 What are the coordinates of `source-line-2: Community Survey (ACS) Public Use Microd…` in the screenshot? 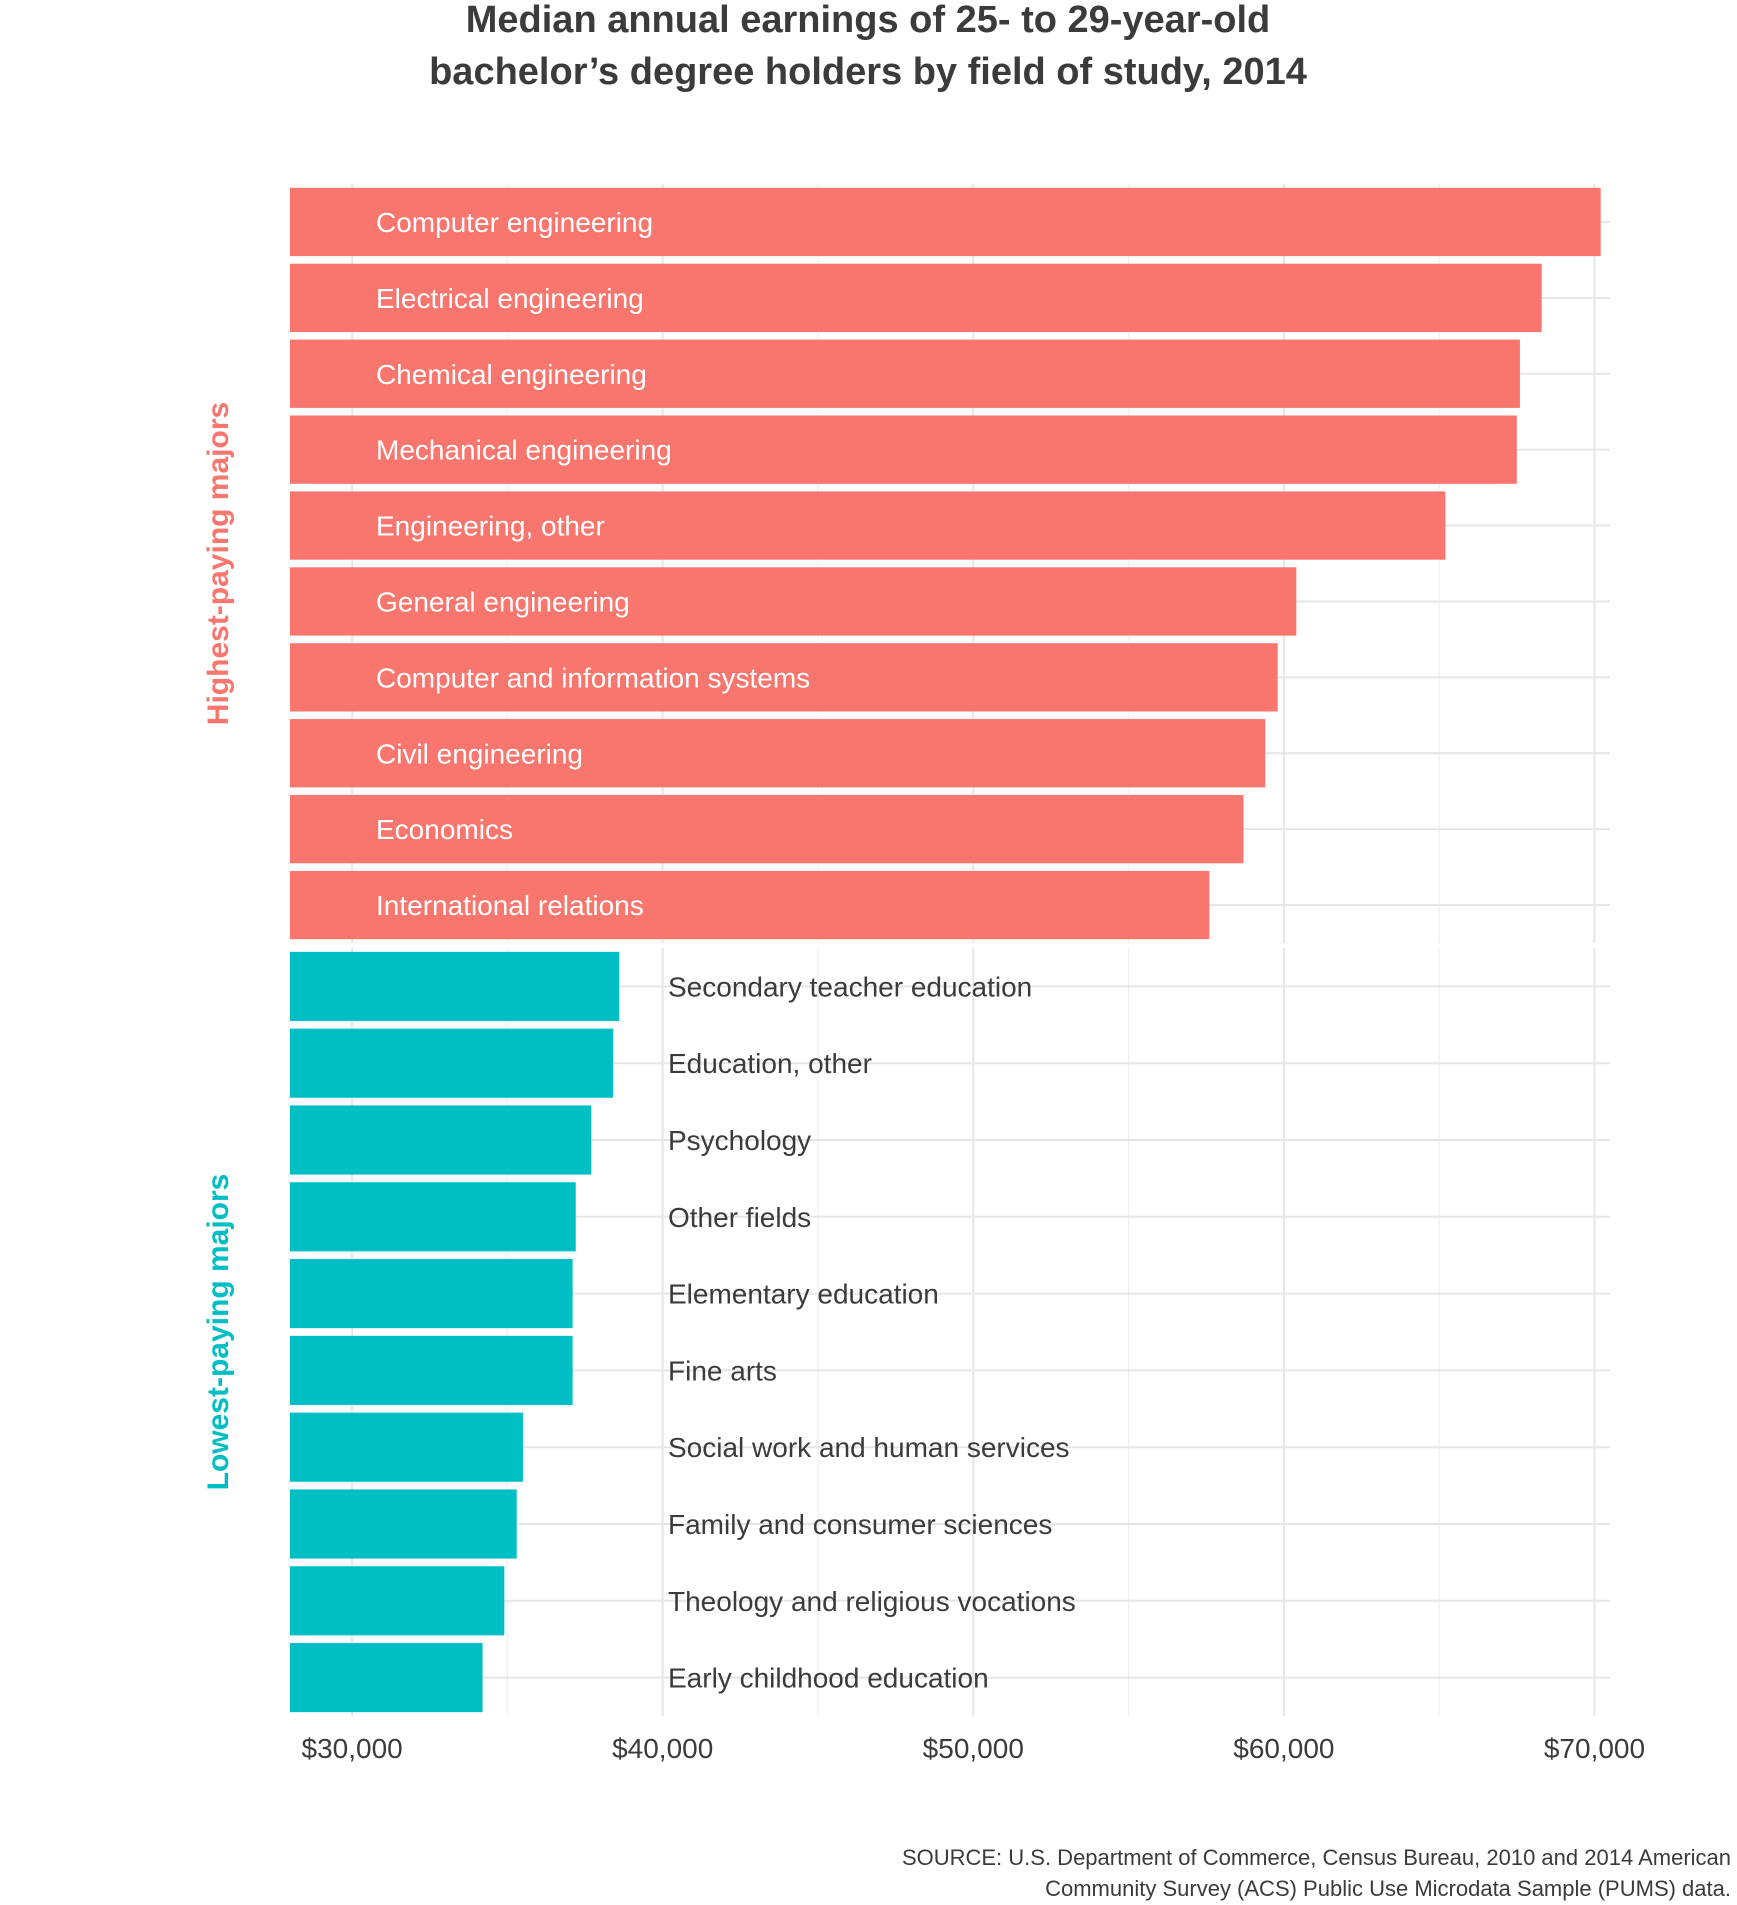 It's located at (1388, 1888).